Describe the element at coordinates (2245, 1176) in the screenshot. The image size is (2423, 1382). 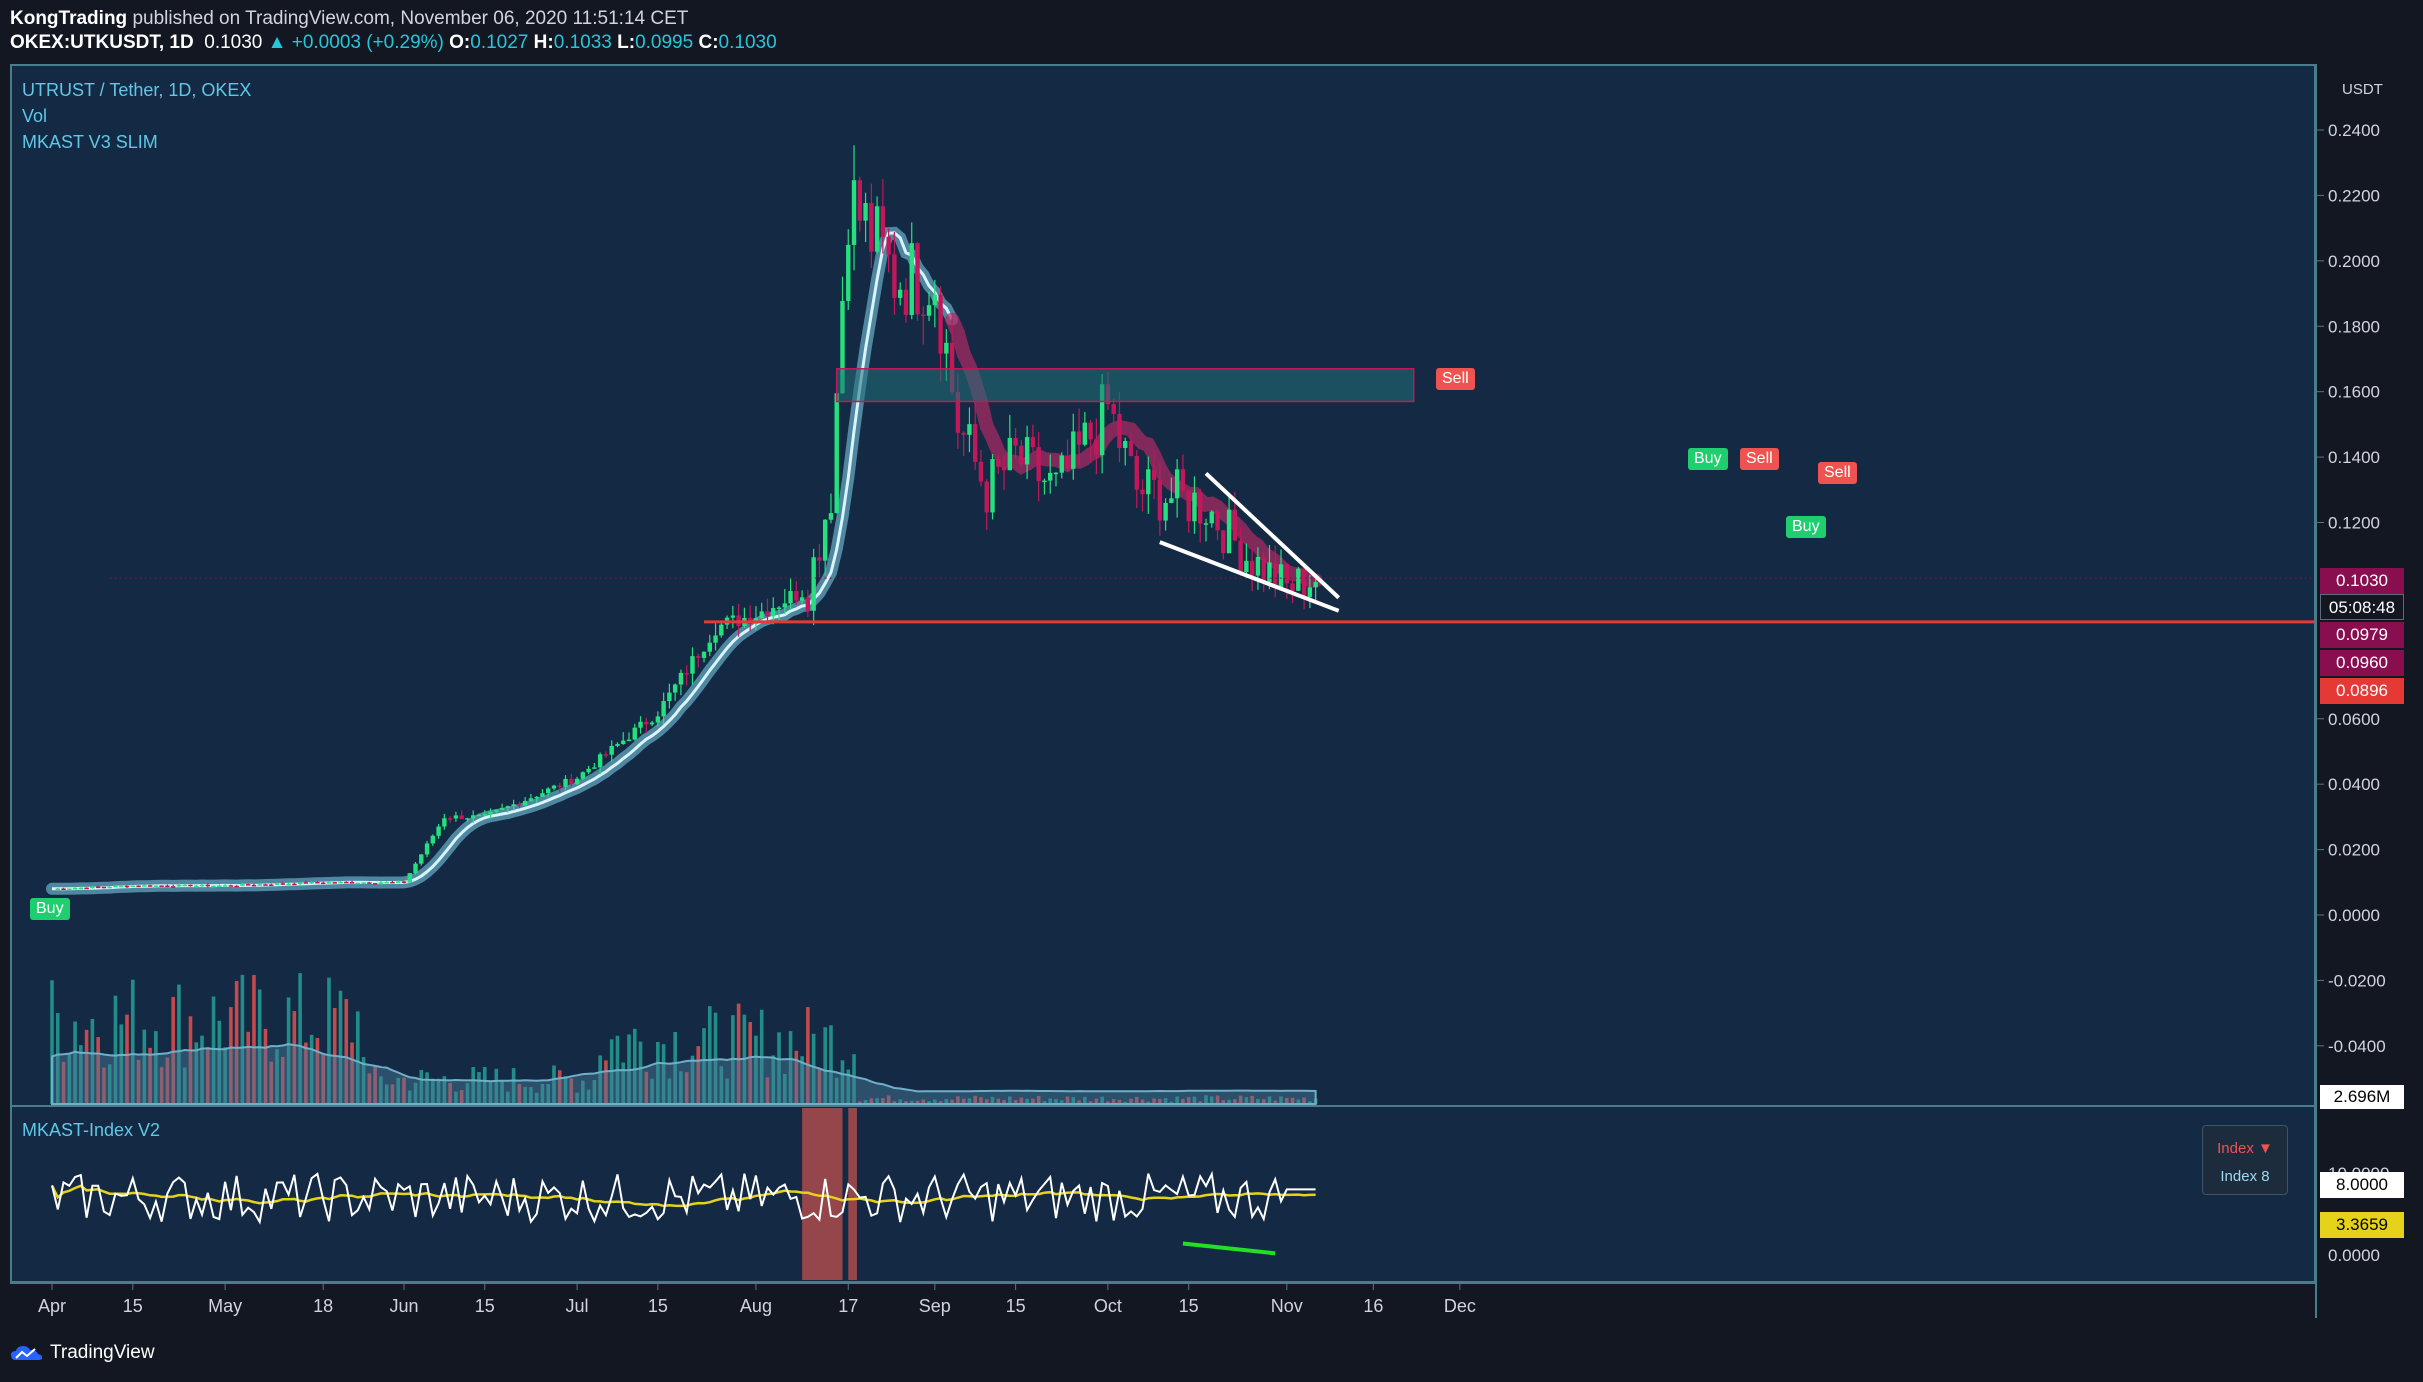
I see `index-level-label: Index 8` at that location.